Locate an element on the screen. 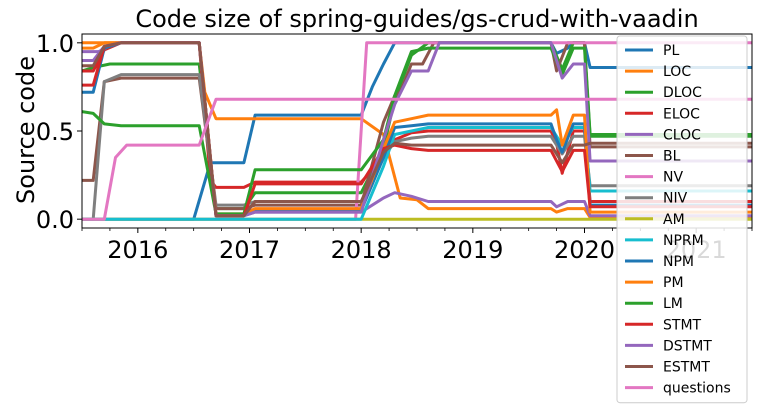 The width and height of the screenshot is (758, 411). y-tick-label: 0.5 is located at coordinates (55, 132).